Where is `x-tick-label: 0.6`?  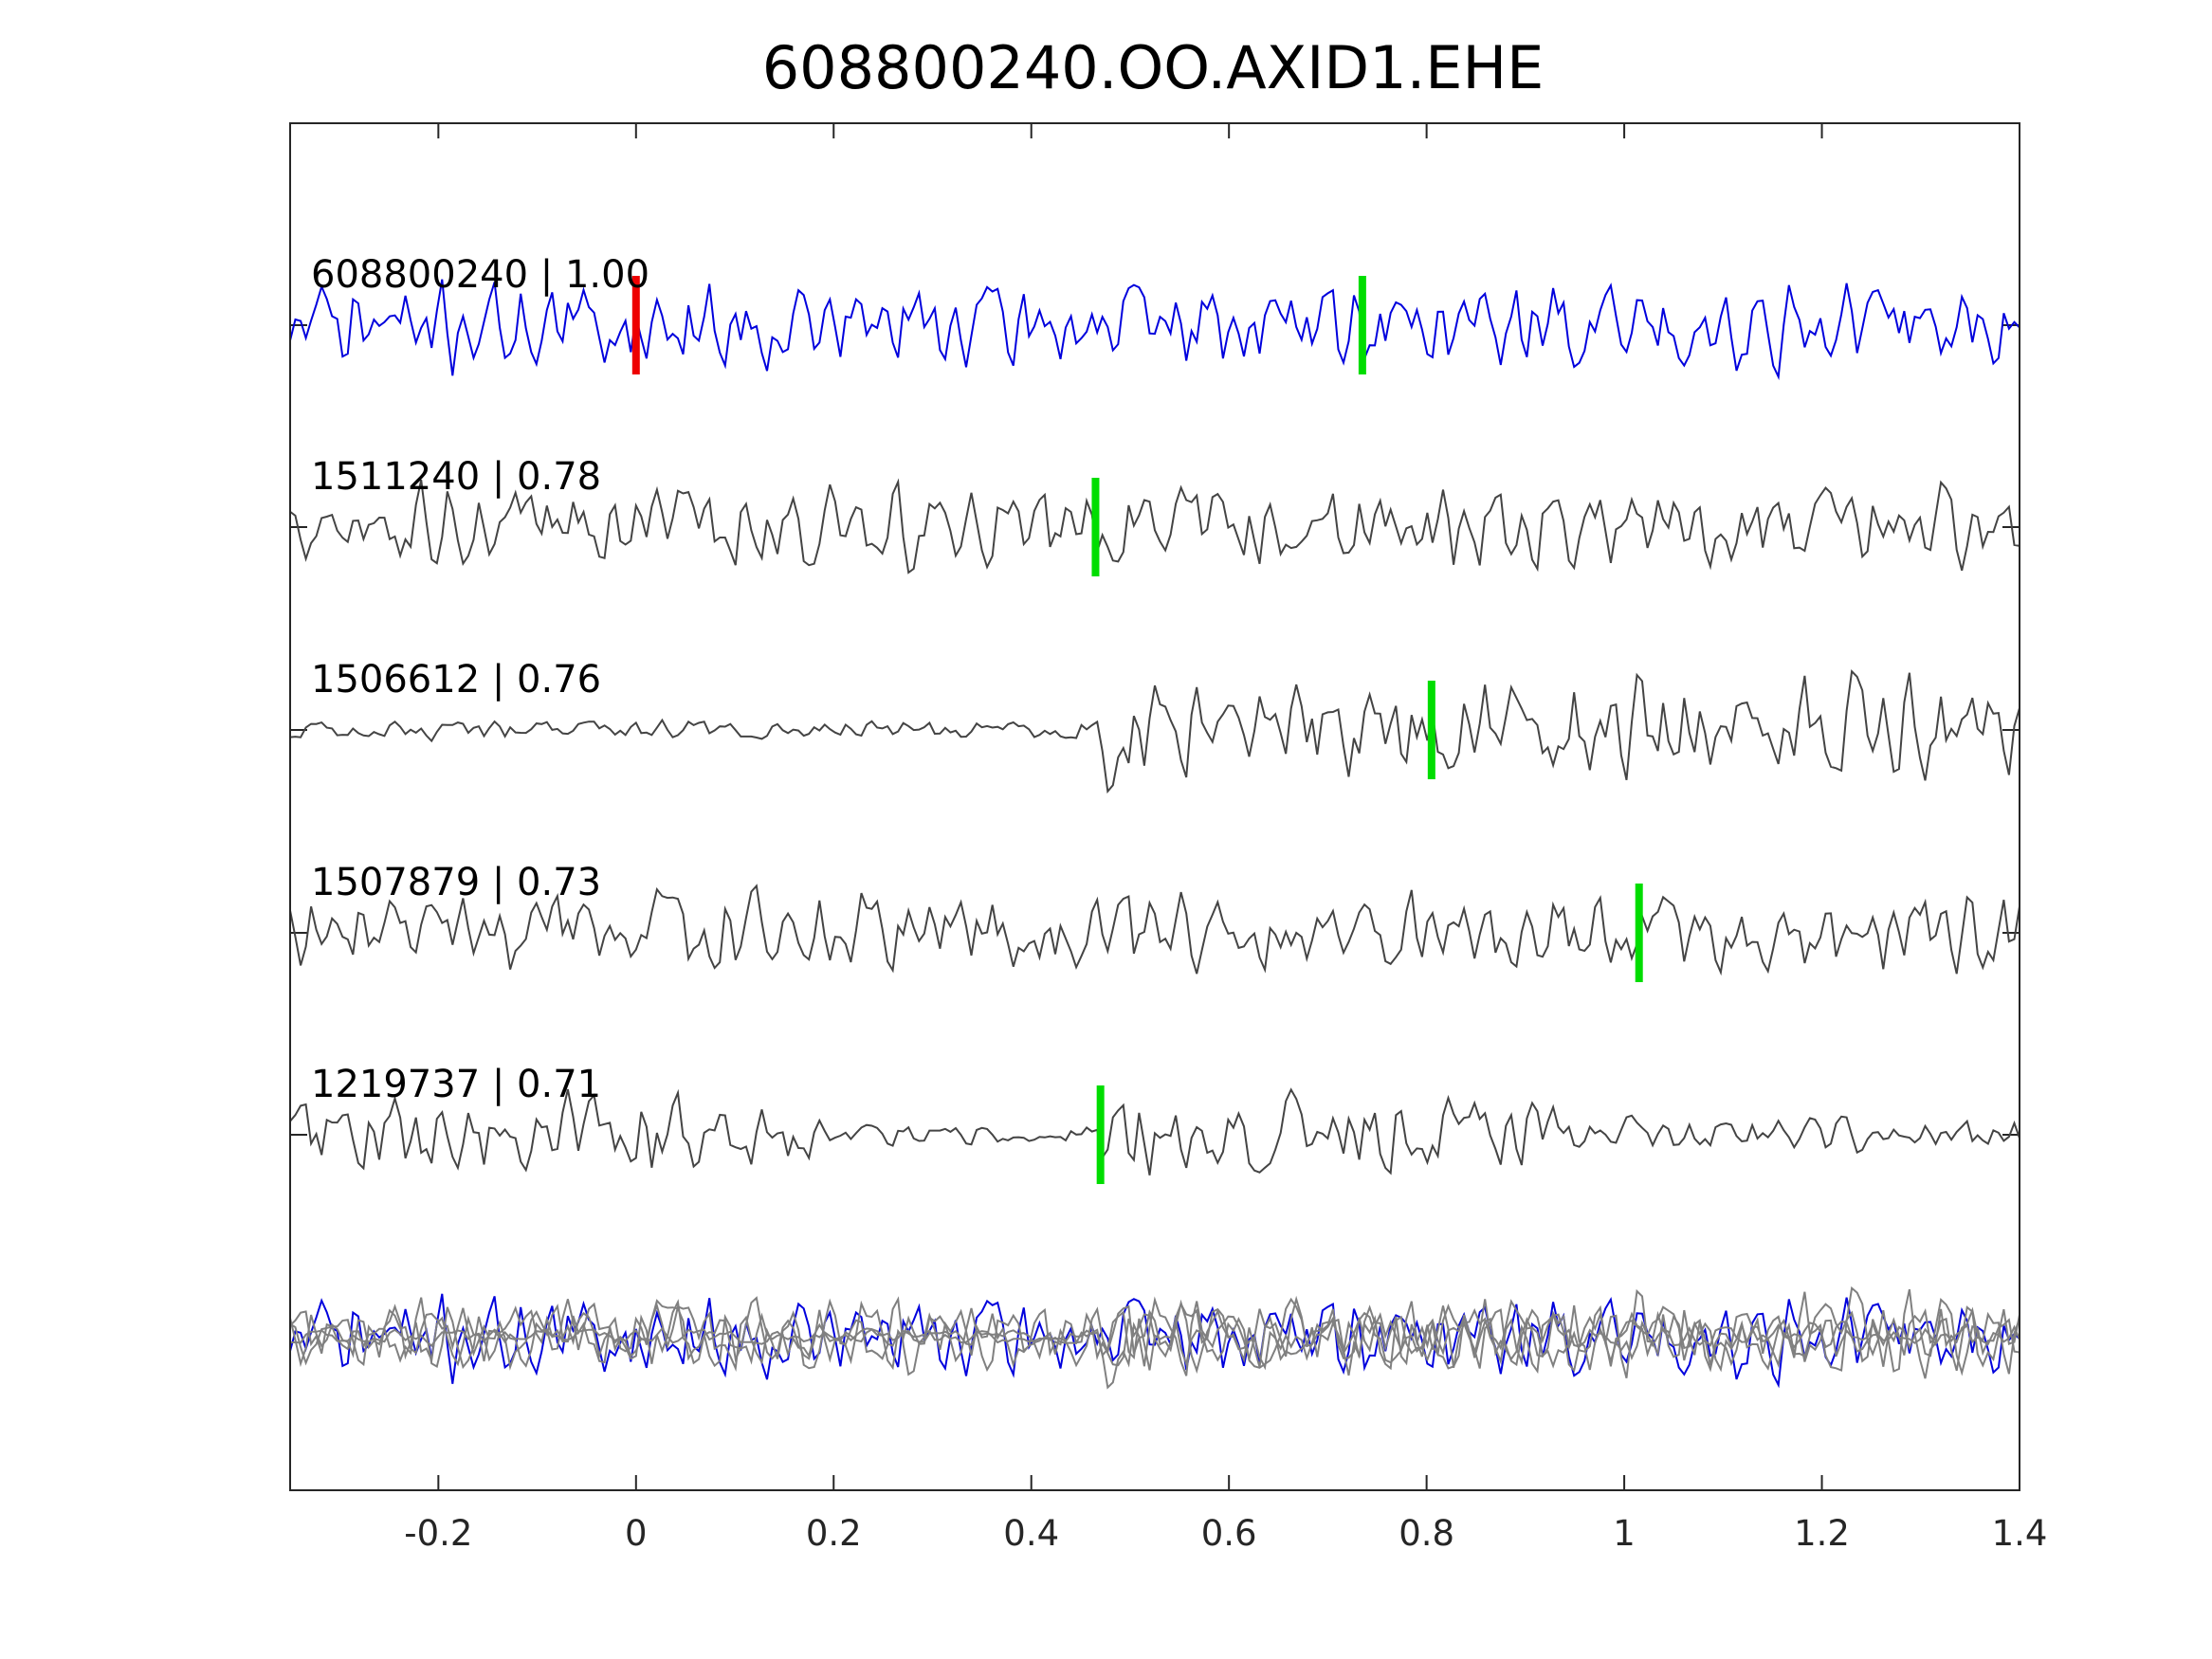 x-tick-label: 0.6 is located at coordinates (1229, 1533).